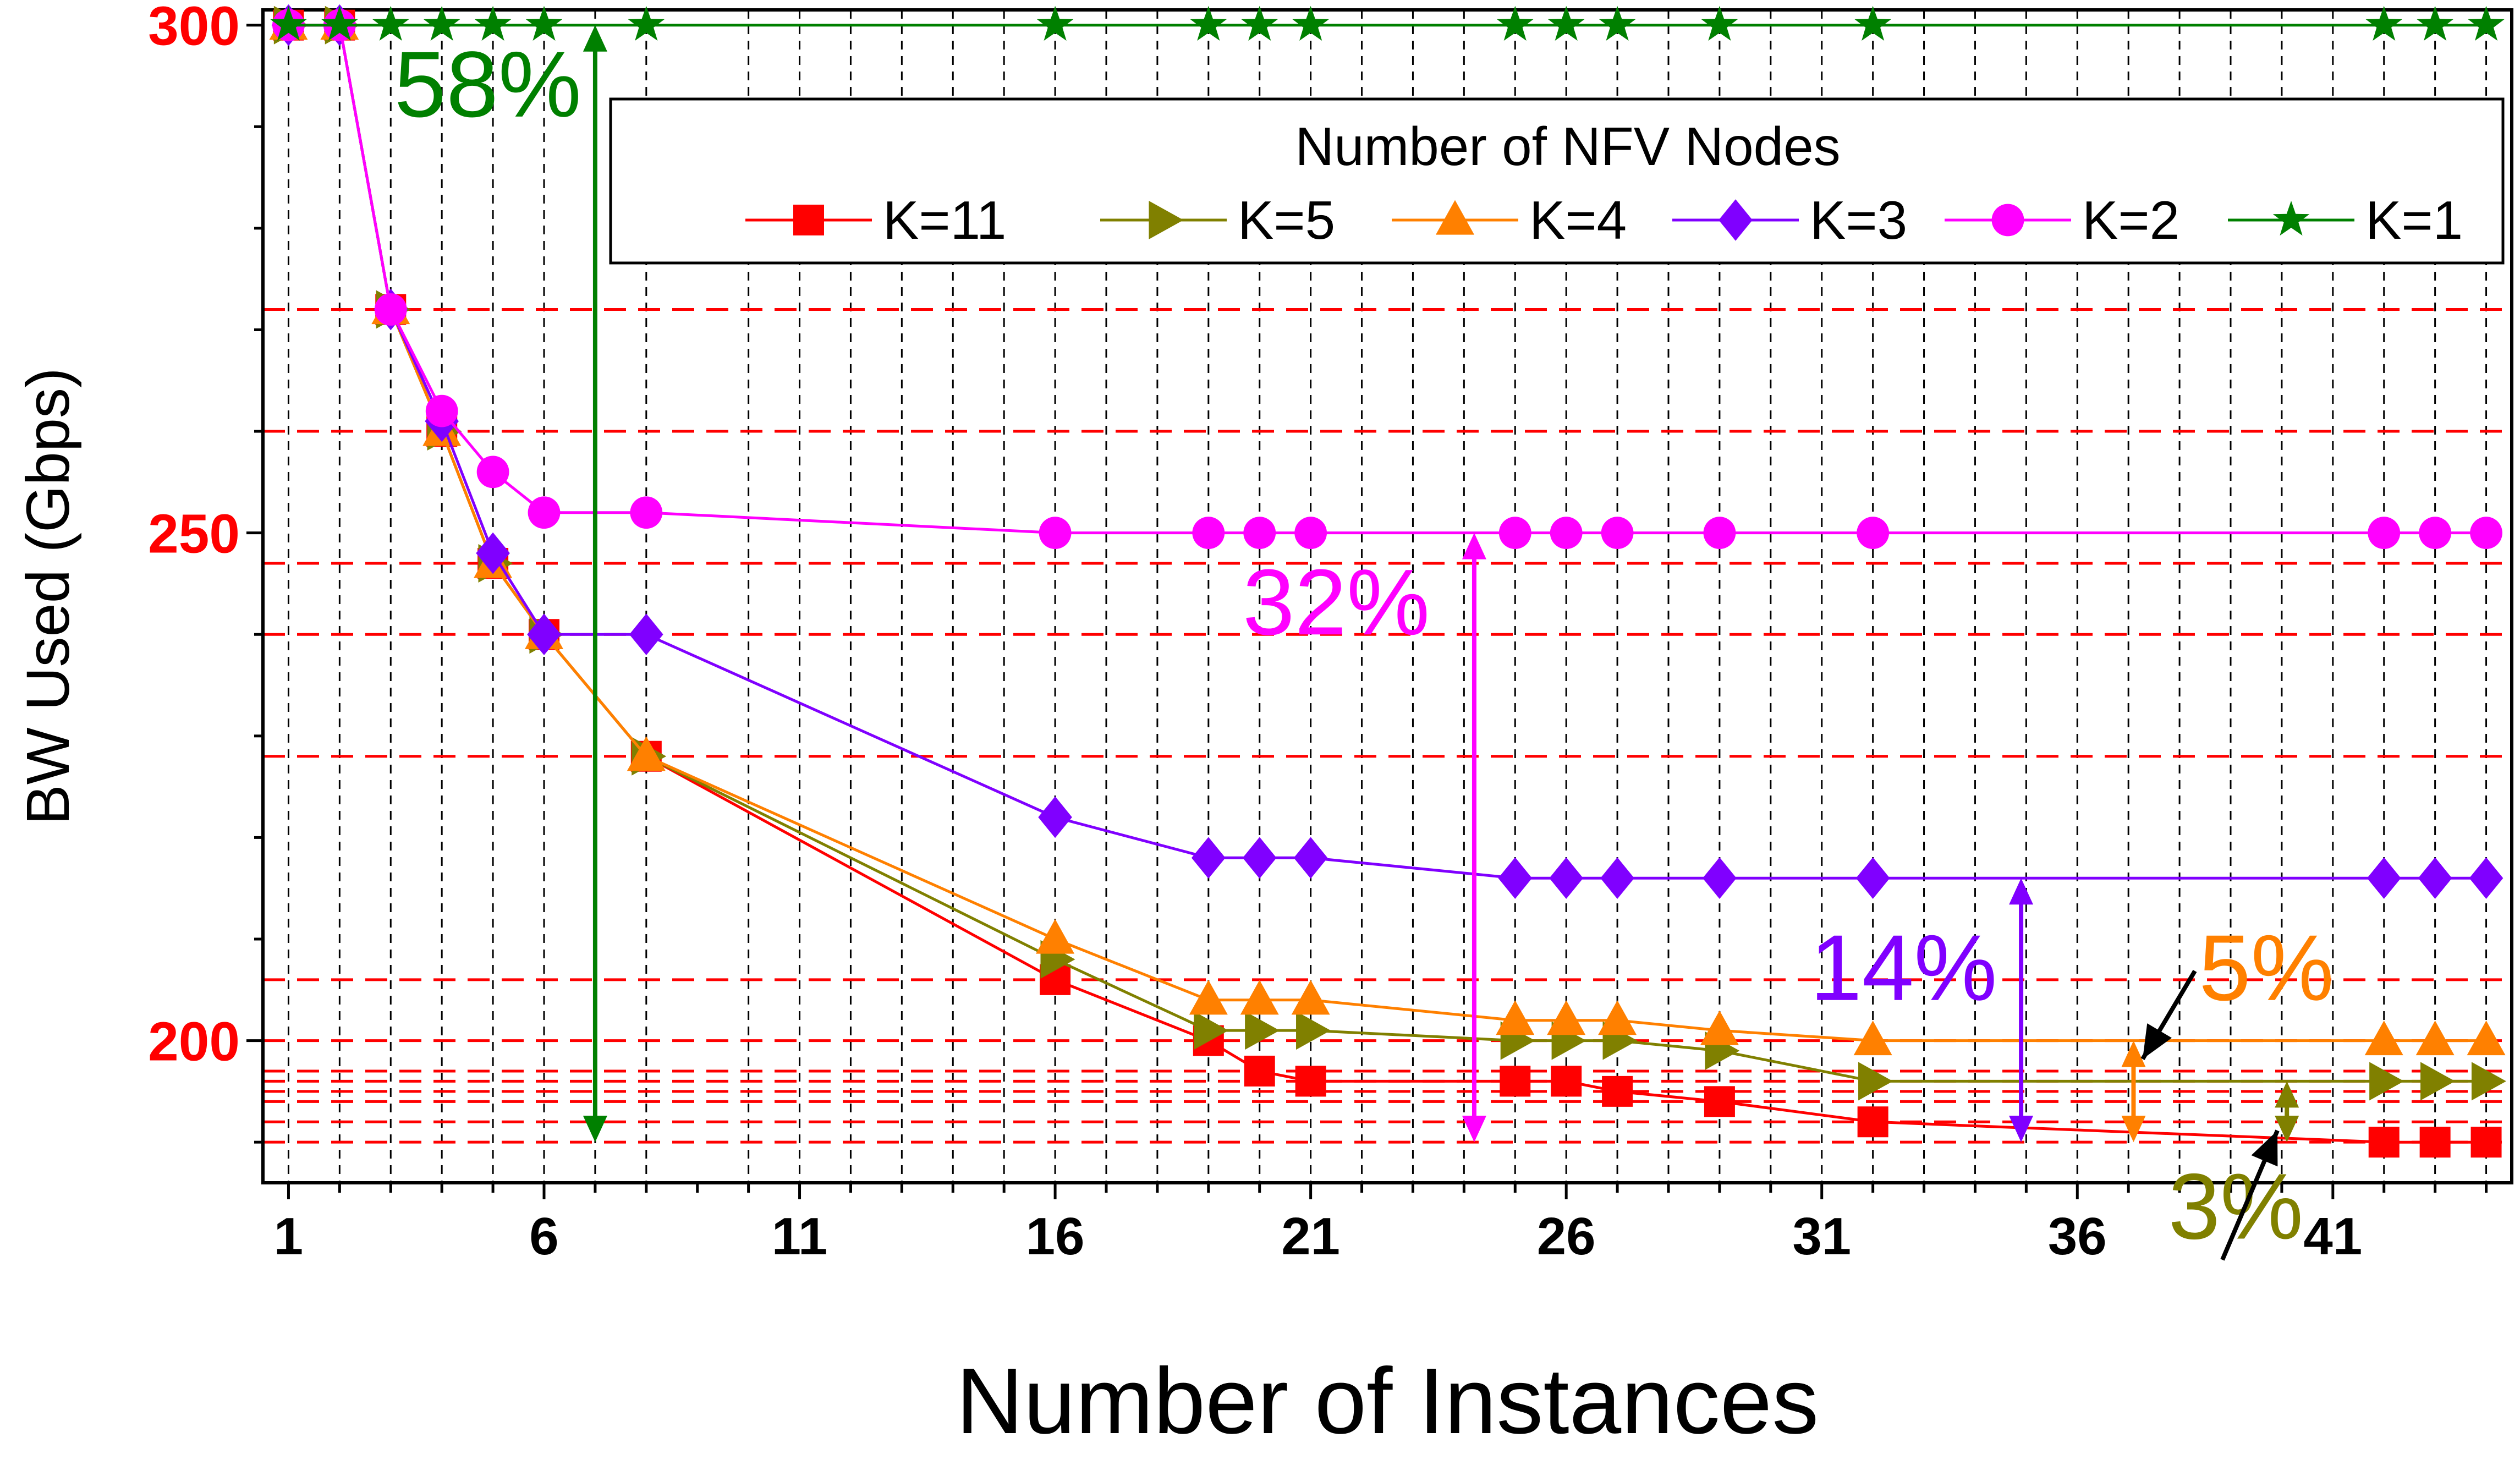  I want to click on x-axis-ticks: 1 6 11 16 21 26 31 36 41, so click(1381, 1225).